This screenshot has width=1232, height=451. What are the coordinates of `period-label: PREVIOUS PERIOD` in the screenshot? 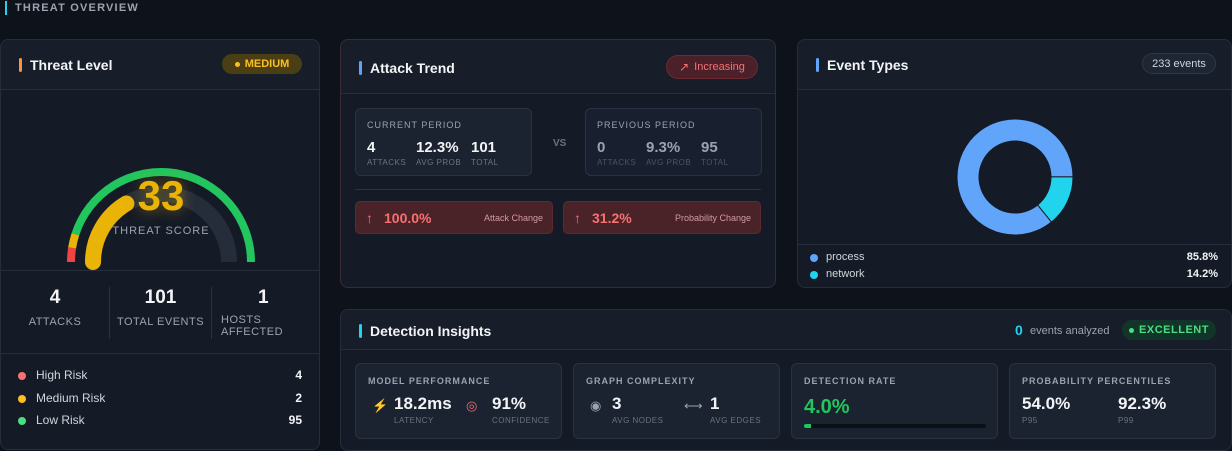 It's located at (646, 125).